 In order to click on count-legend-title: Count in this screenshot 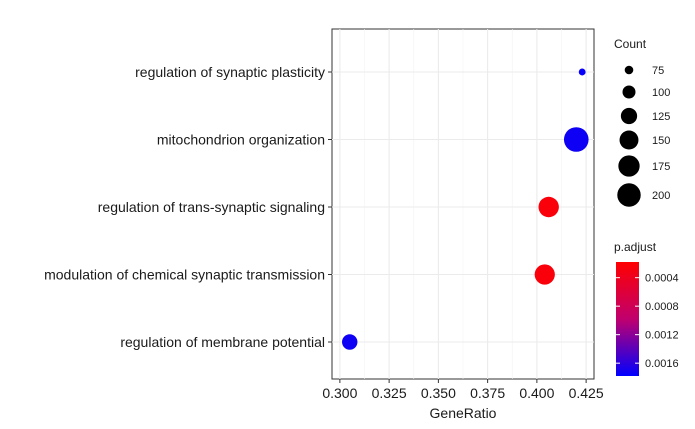, I will do `click(630, 44)`.